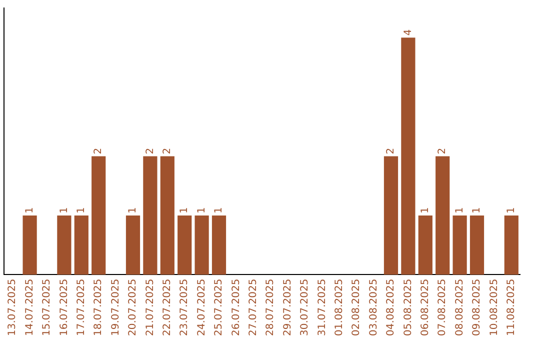  Describe the element at coordinates (322, 307) in the screenshot. I see `x-tick-label: 31.07.2025` at that location.